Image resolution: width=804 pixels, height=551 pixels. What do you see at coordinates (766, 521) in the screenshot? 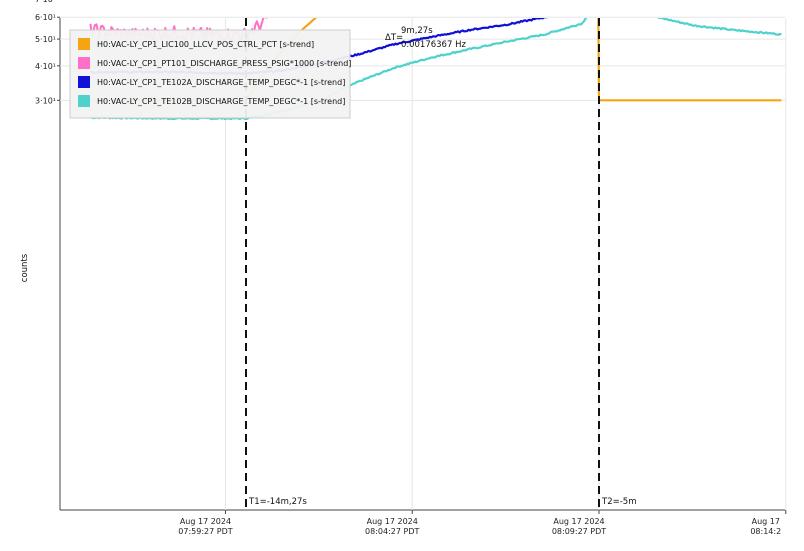
I see `x-tick-date: Aug 17` at bounding box center [766, 521].